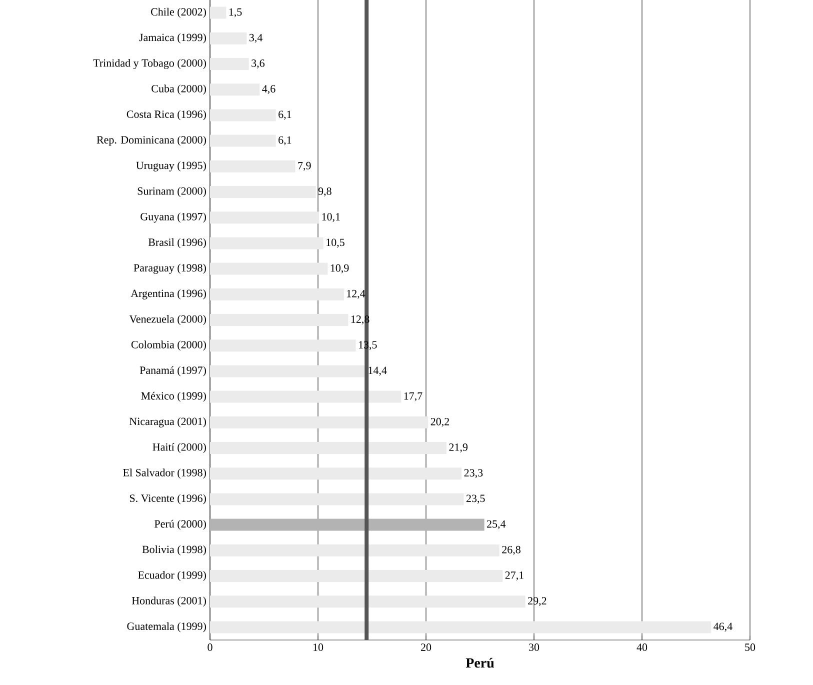 This screenshot has width=813, height=685. I want to click on y-tick-label: Perú (2000), so click(180, 525).